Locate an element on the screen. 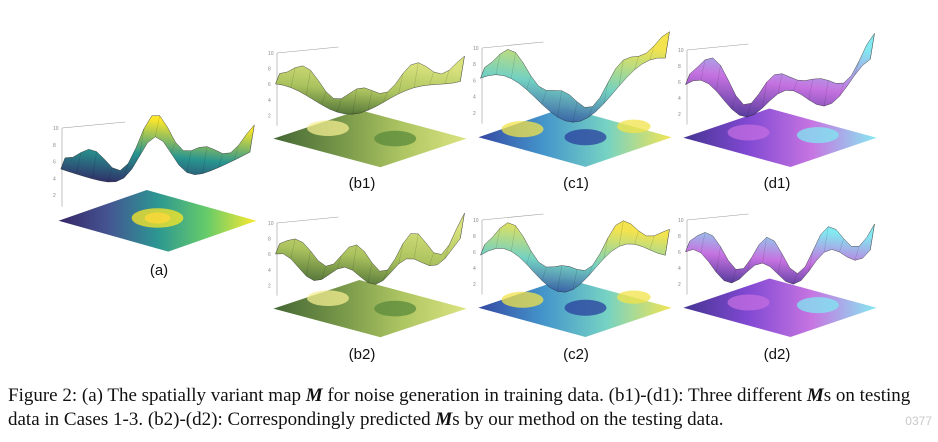 The width and height of the screenshot is (938, 442). panel-label-a: (a) is located at coordinates (159, 270).